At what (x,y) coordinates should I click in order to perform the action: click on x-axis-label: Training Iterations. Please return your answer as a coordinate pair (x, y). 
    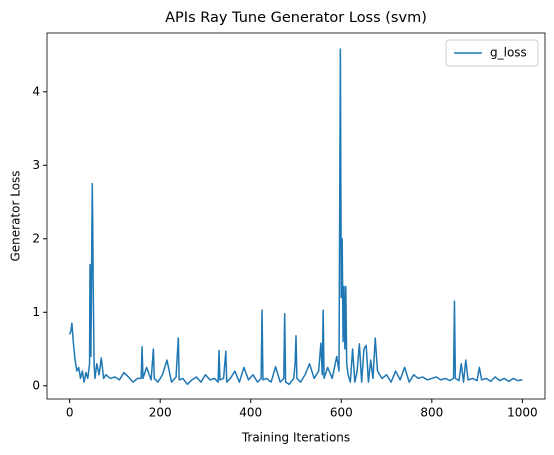
    Looking at the image, I should click on (295, 438).